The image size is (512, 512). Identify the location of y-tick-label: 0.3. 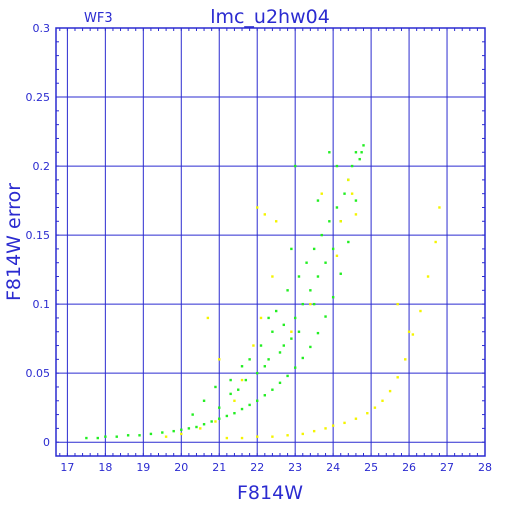
(42, 28).